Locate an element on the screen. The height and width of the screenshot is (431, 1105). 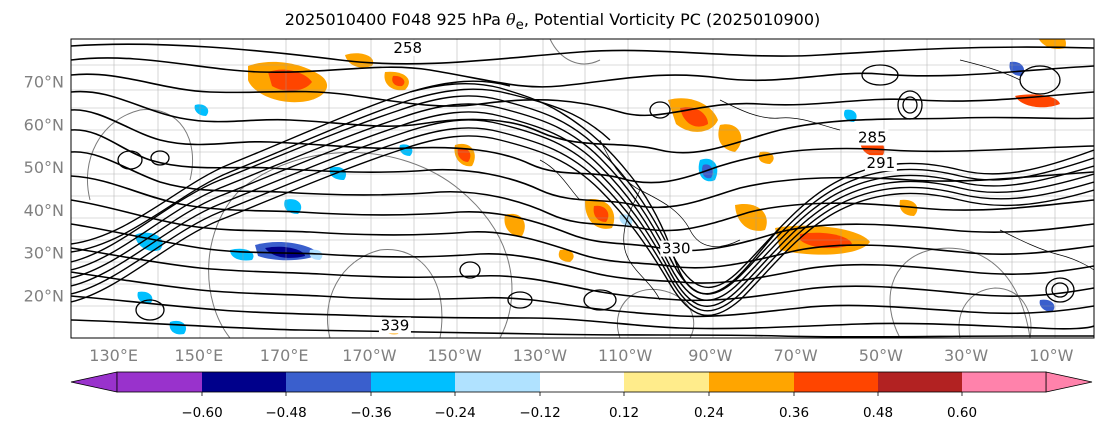
colorbar-tick-label: −0.60 is located at coordinates (201, 413).